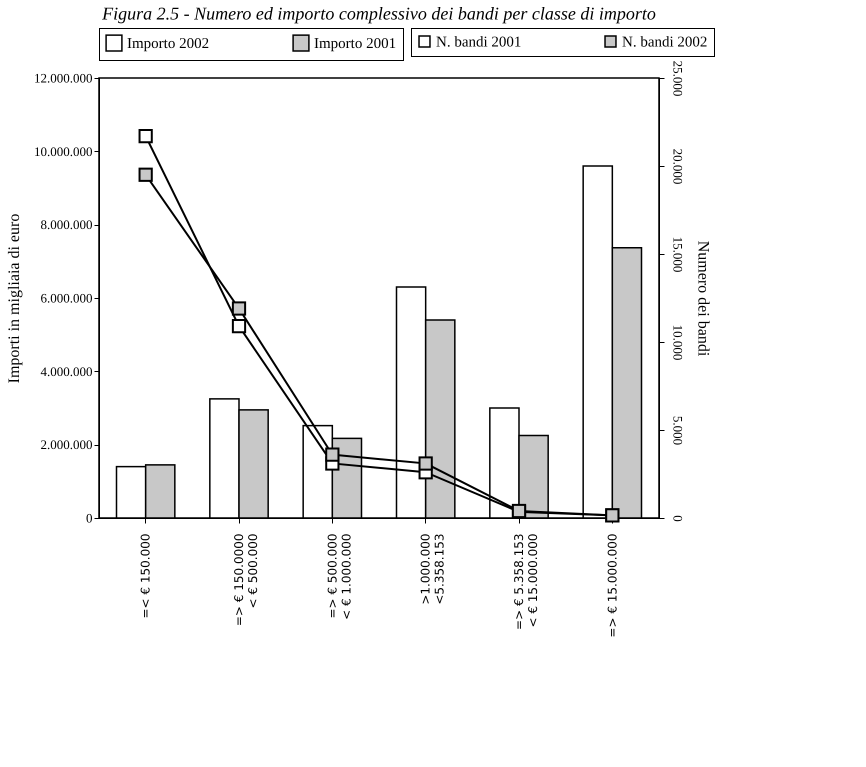  What do you see at coordinates (432, 569) in the screenshot?
I see `x-tick-label: >1.000.000 <5.358.153` at bounding box center [432, 569].